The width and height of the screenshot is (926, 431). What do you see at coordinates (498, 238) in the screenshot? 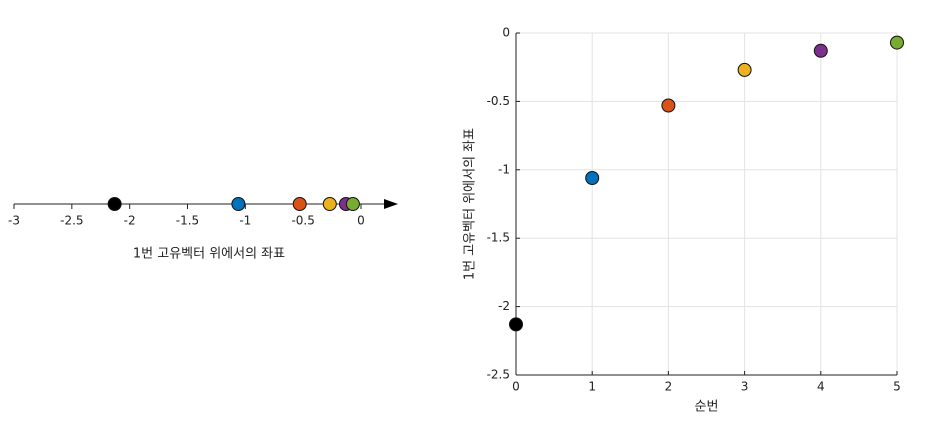
I see `y-tick-label: -1.5` at bounding box center [498, 238].